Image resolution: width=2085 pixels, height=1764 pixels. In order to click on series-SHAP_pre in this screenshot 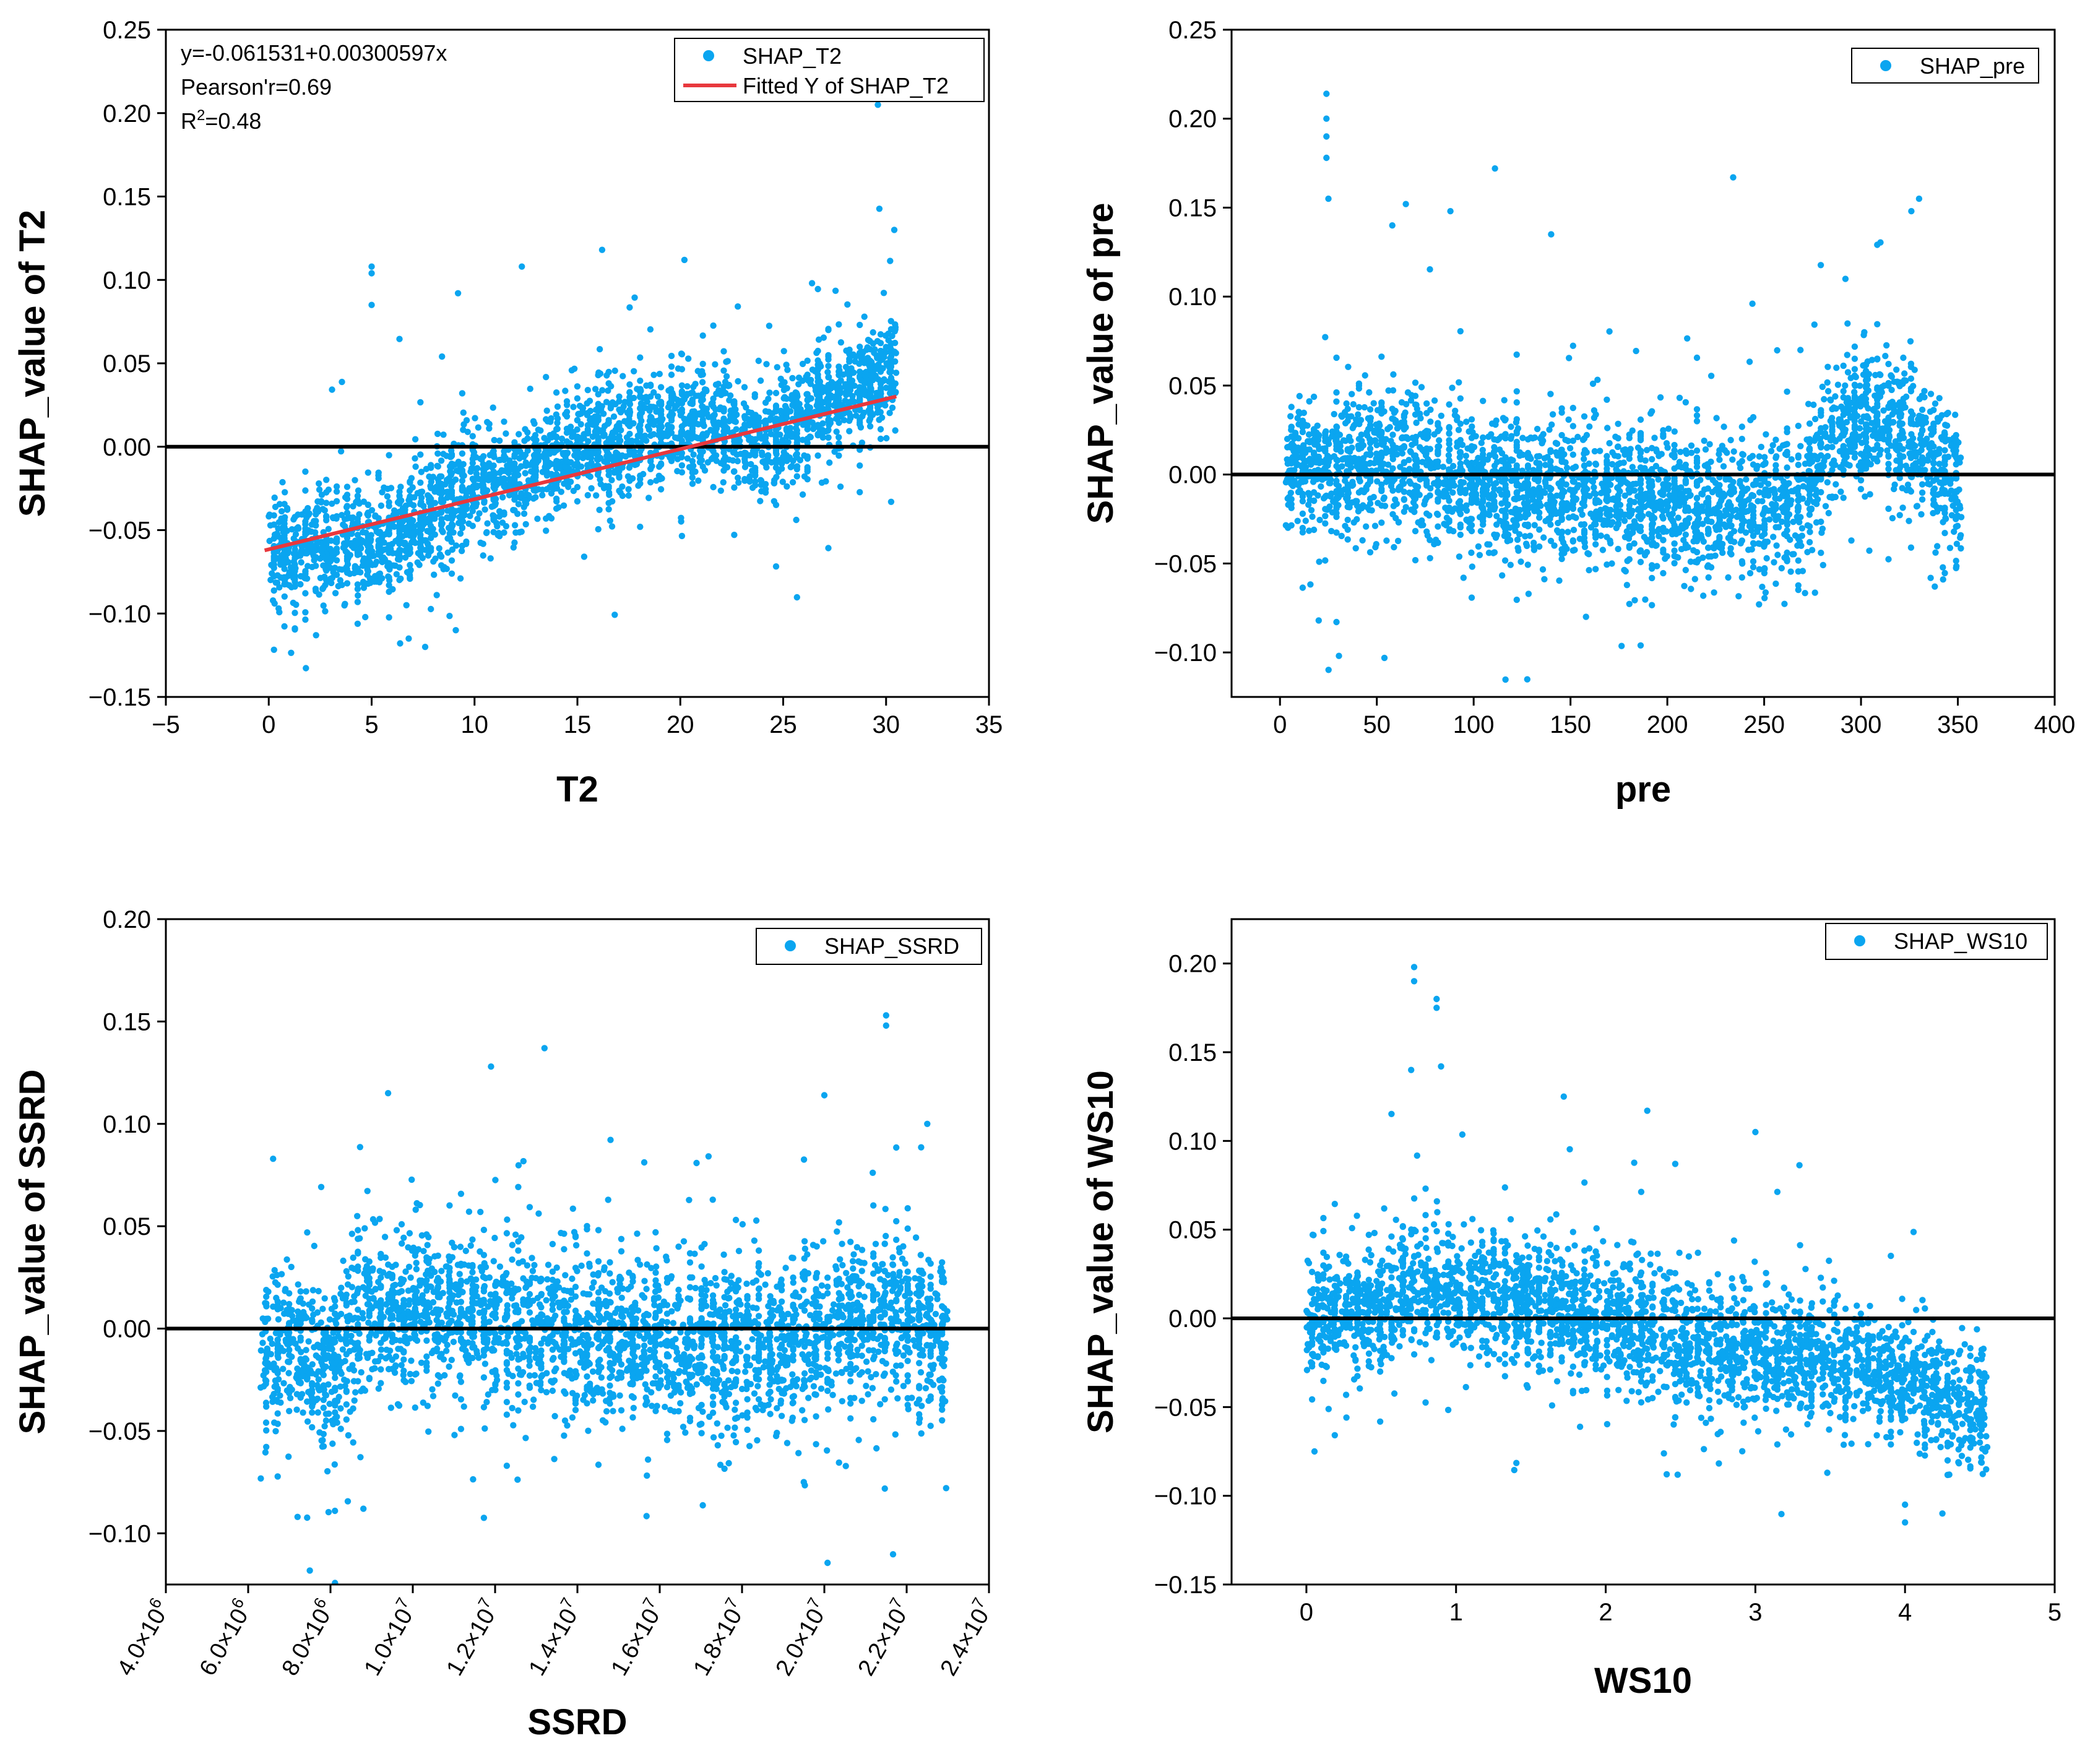, I will do `click(1623, 386)`.